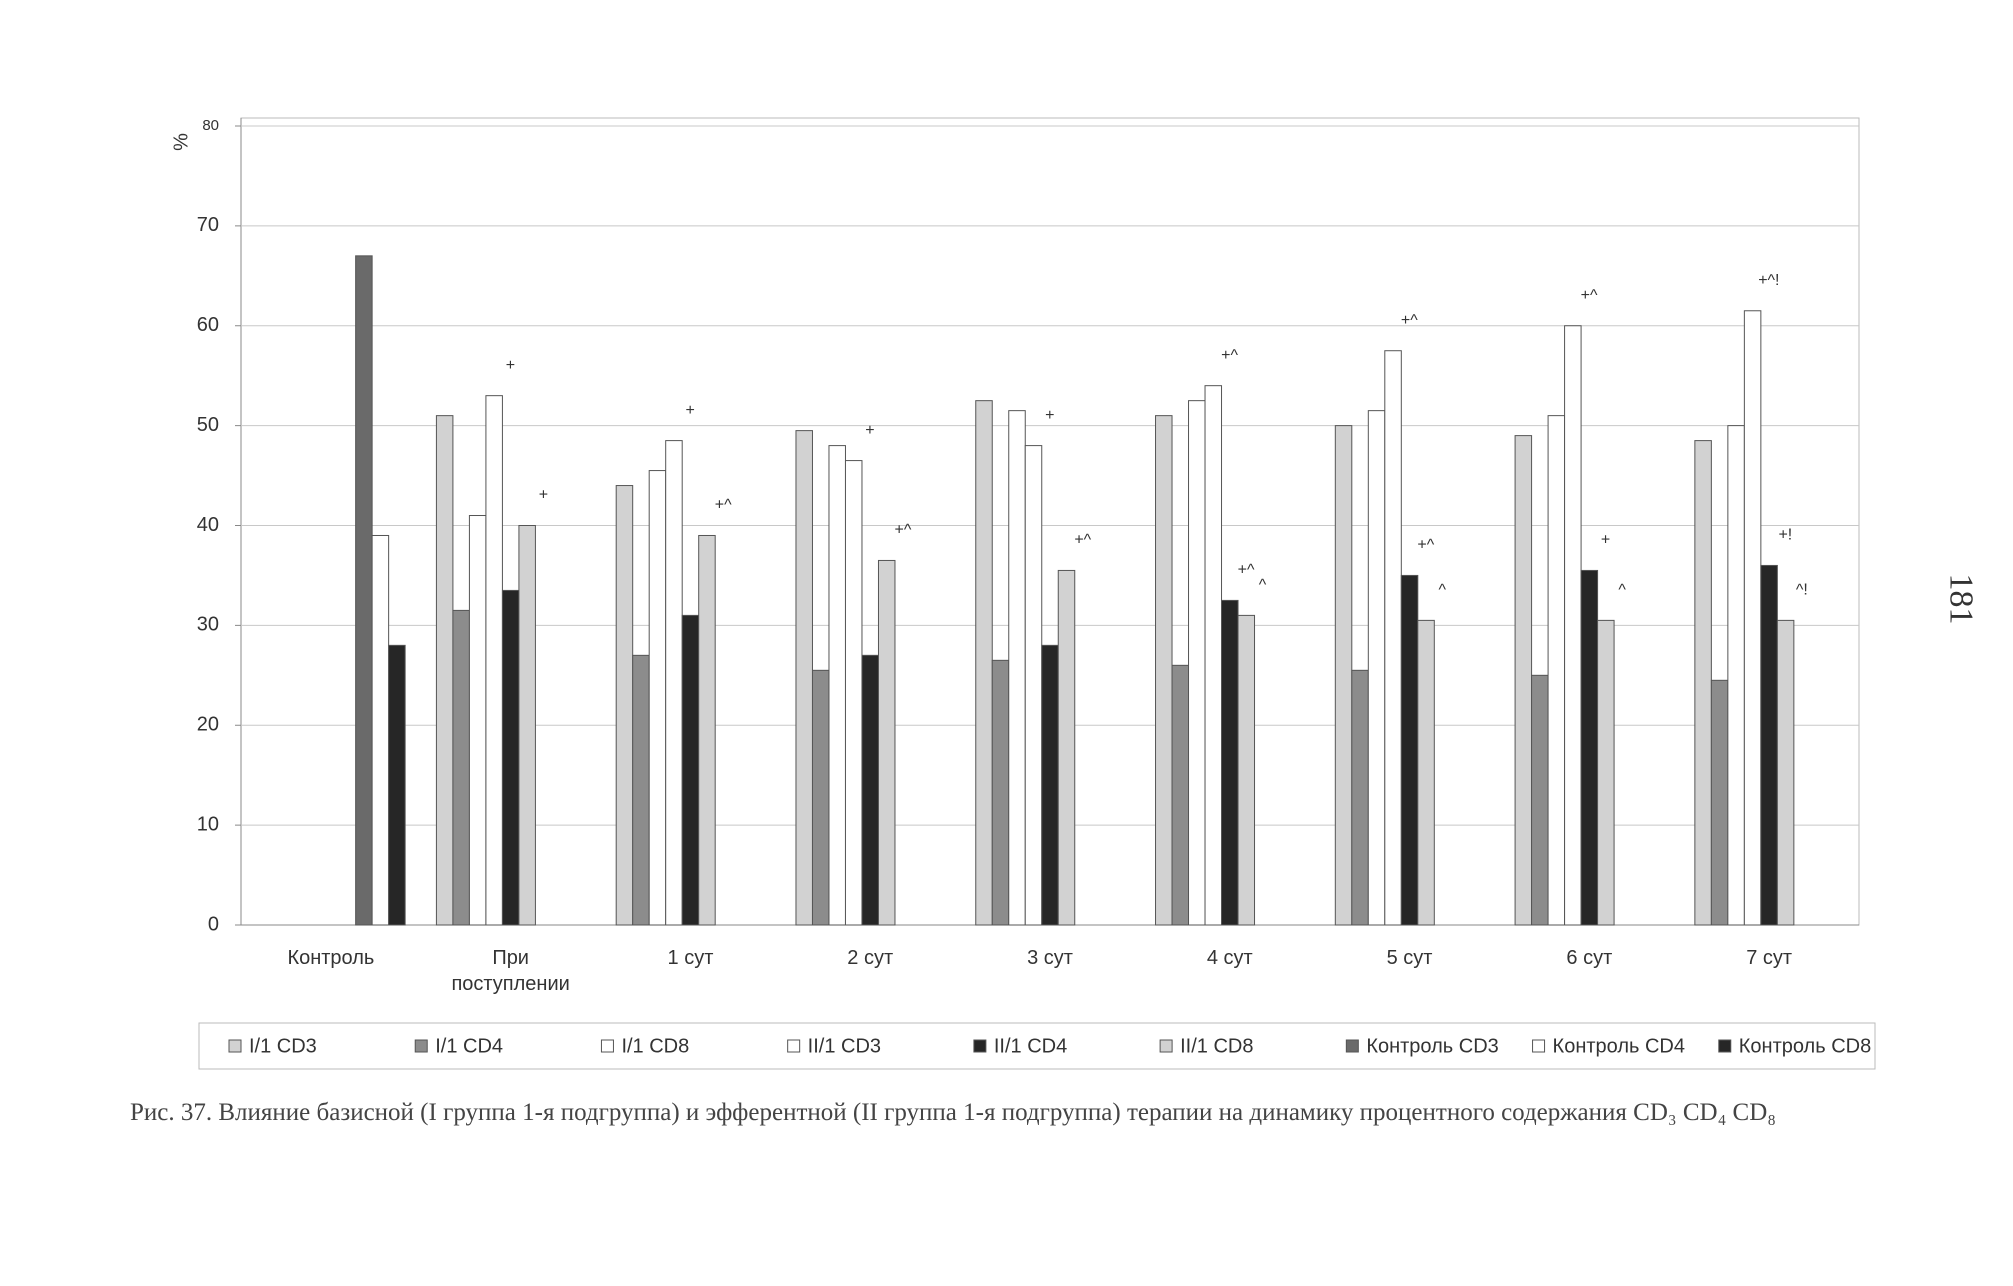  I want to click on y-tick-label: 10, so click(208, 824).